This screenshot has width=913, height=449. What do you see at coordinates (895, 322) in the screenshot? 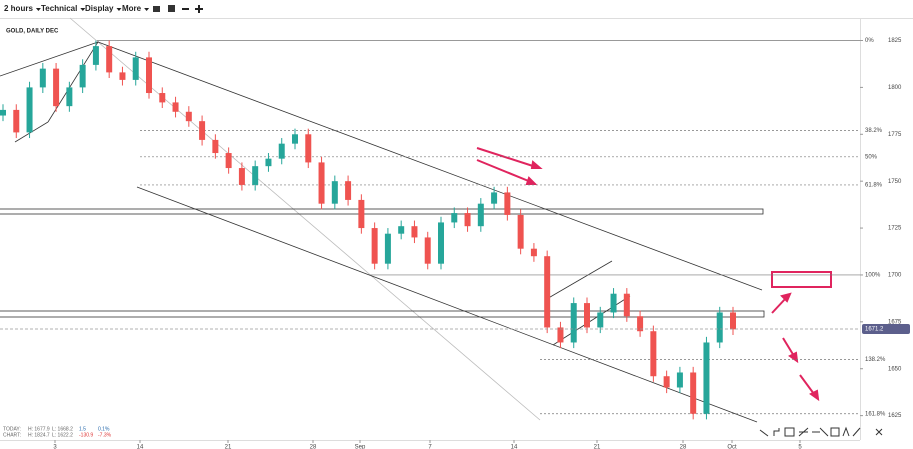
I see `y-tick-label: 1675` at bounding box center [895, 322].